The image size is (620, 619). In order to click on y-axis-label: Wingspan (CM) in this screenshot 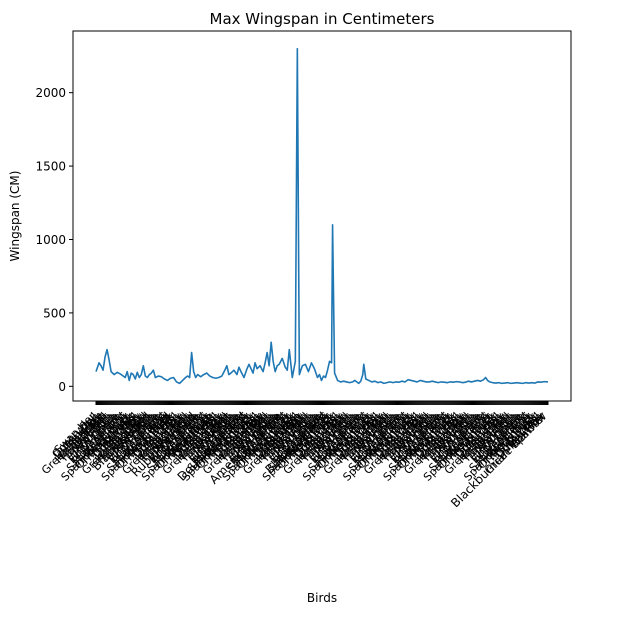, I will do `click(15, 216)`.